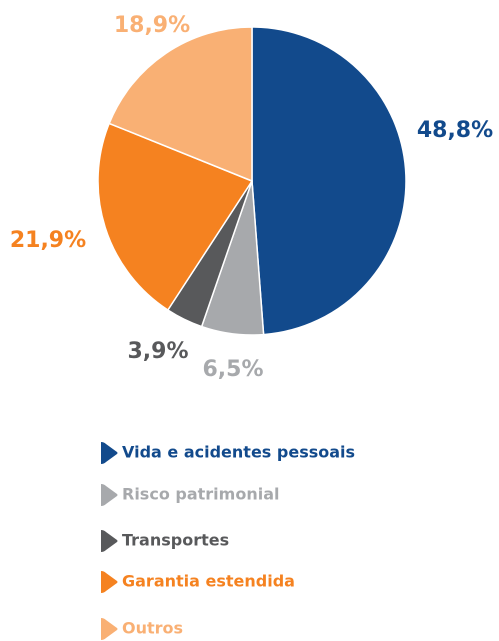 The image size is (499, 641). What do you see at coordinates (48, 240) in the screenshot?
I see `data-label: 21,9%` at bounding box center [48, 240].